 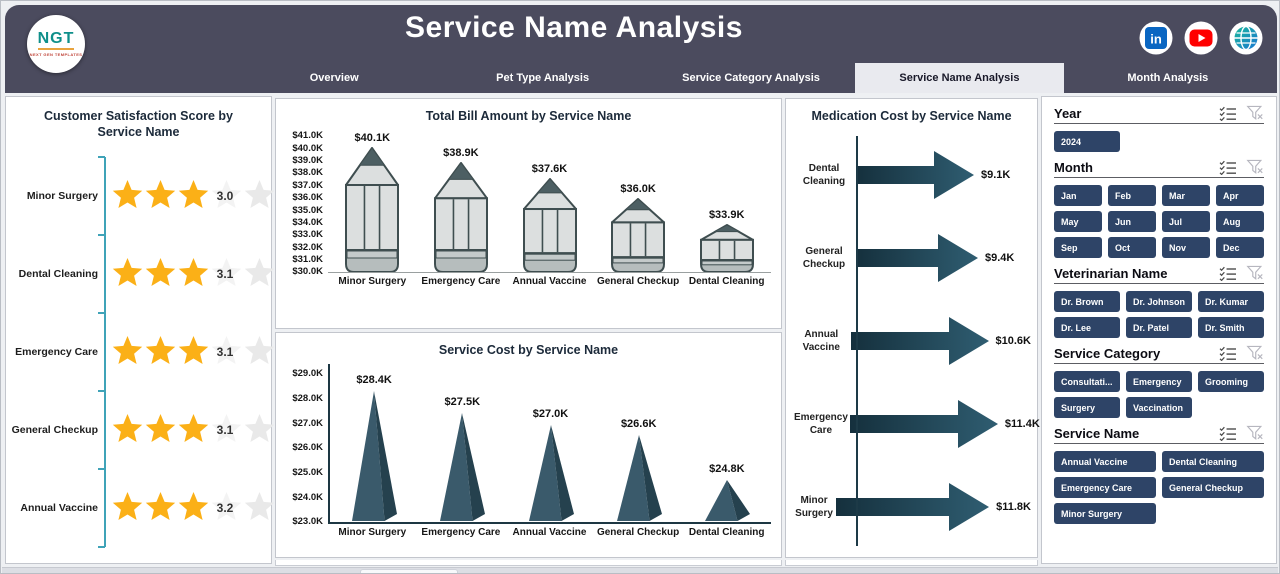 I want to click on filter-option-dr-patel: Dr. Patel, so click(x=1159, y=327).